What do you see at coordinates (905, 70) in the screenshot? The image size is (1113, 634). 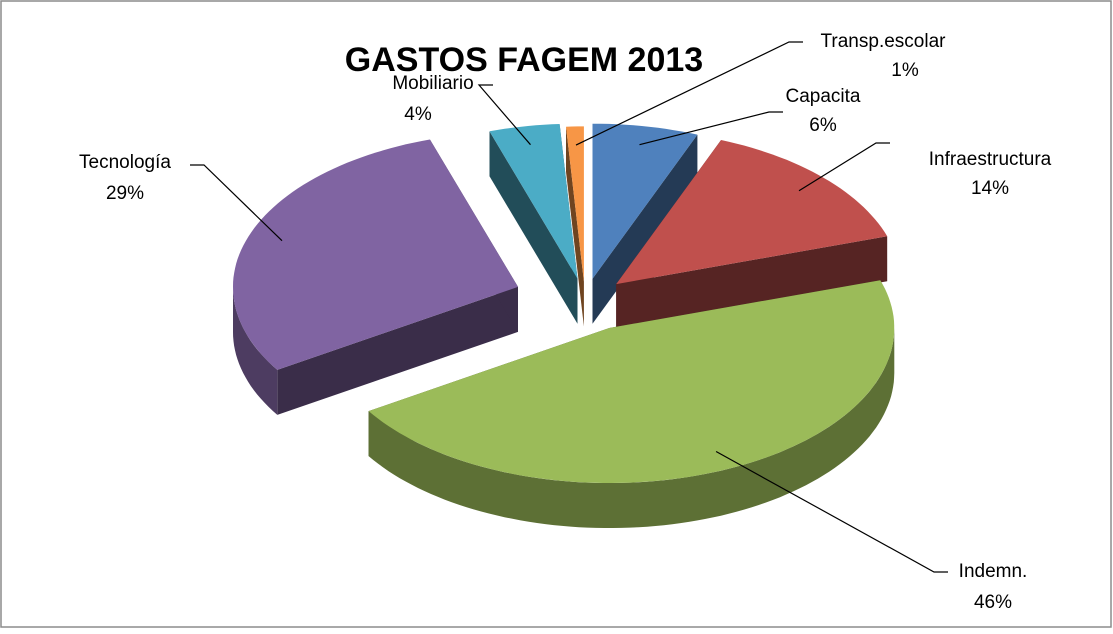 I see `data-label-value: 1%` at bounding box center [905, 70].